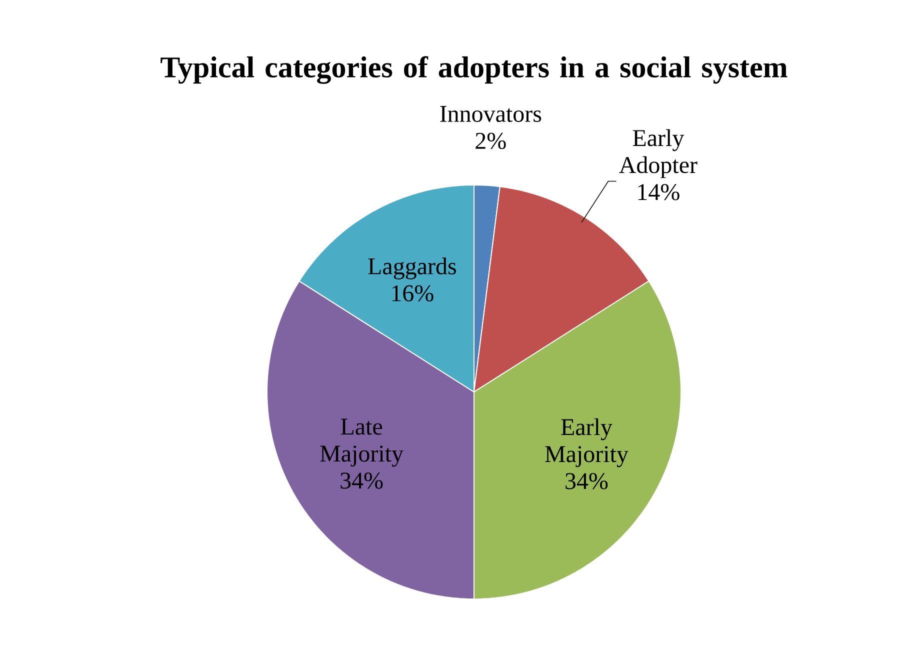 This screenshot has width=924, height=655. What do you see at coordinates (474, 70) in the screenshot?
I see `chart-title: Typical categories of adopters in a social system` at bounding box center [474, 70].